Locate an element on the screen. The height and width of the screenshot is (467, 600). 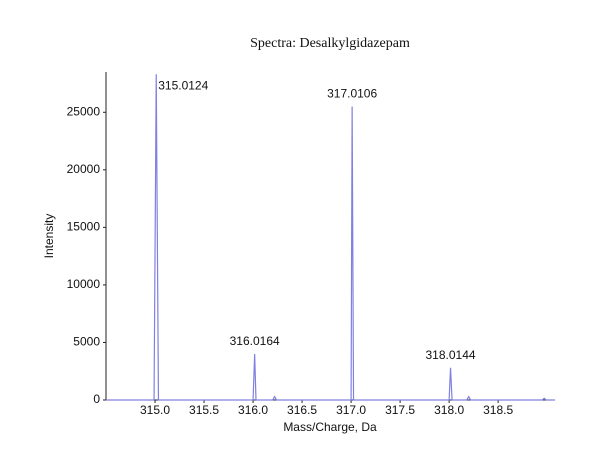
y-tick-label: 0 is located at coordinates (96, 399).